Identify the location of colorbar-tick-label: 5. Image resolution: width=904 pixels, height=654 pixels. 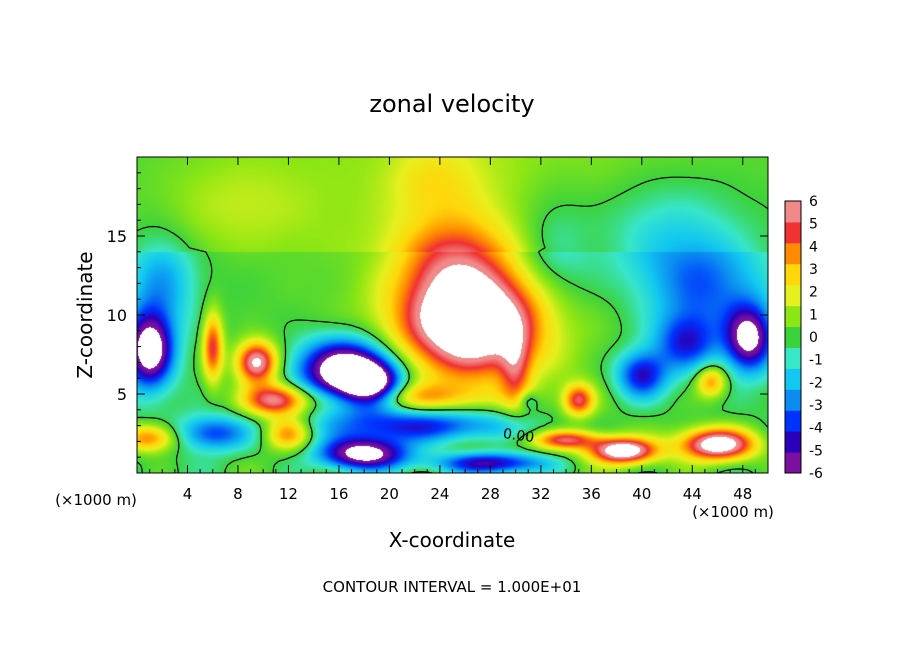
(813, 225).